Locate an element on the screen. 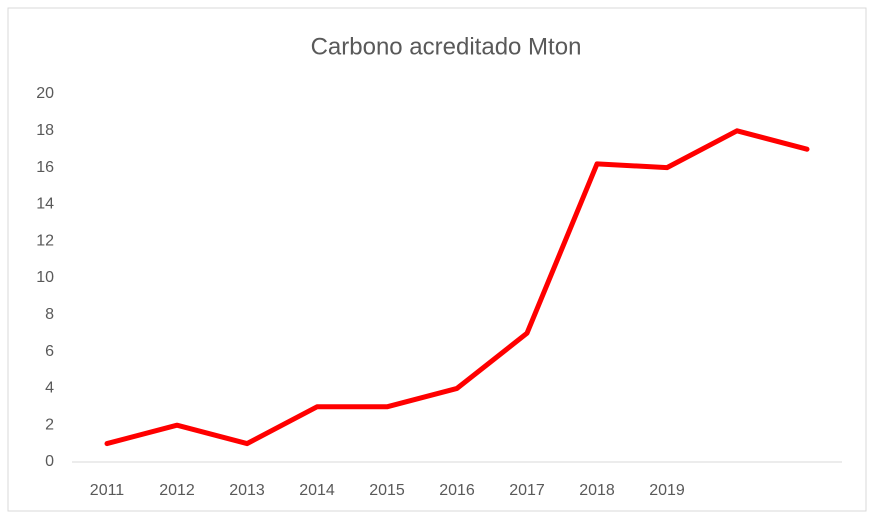  y-tick-label: 20 is located at coordinates (45, 93).